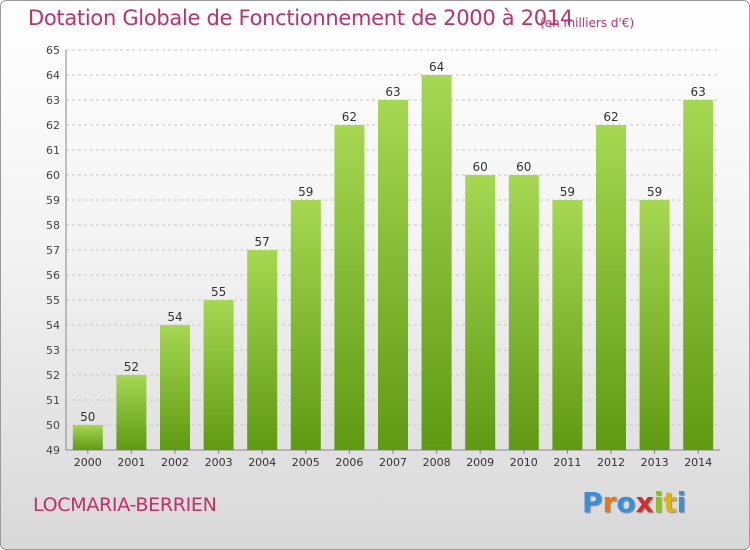 The height and width of the screenshot is (550, 750). What do you see at coordinates (626, 502) in the screenshot?
I see `logo-letter: o` at bounding box center [626, 502].